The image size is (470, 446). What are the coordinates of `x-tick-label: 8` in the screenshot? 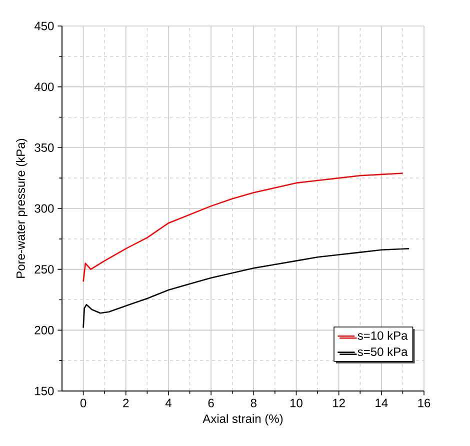 It's located at (253, 403).